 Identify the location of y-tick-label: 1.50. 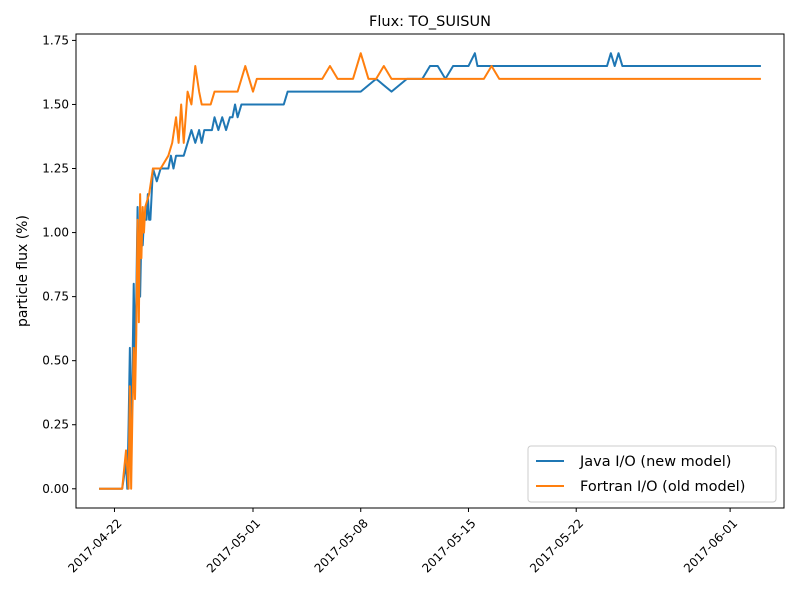
(55, 104).